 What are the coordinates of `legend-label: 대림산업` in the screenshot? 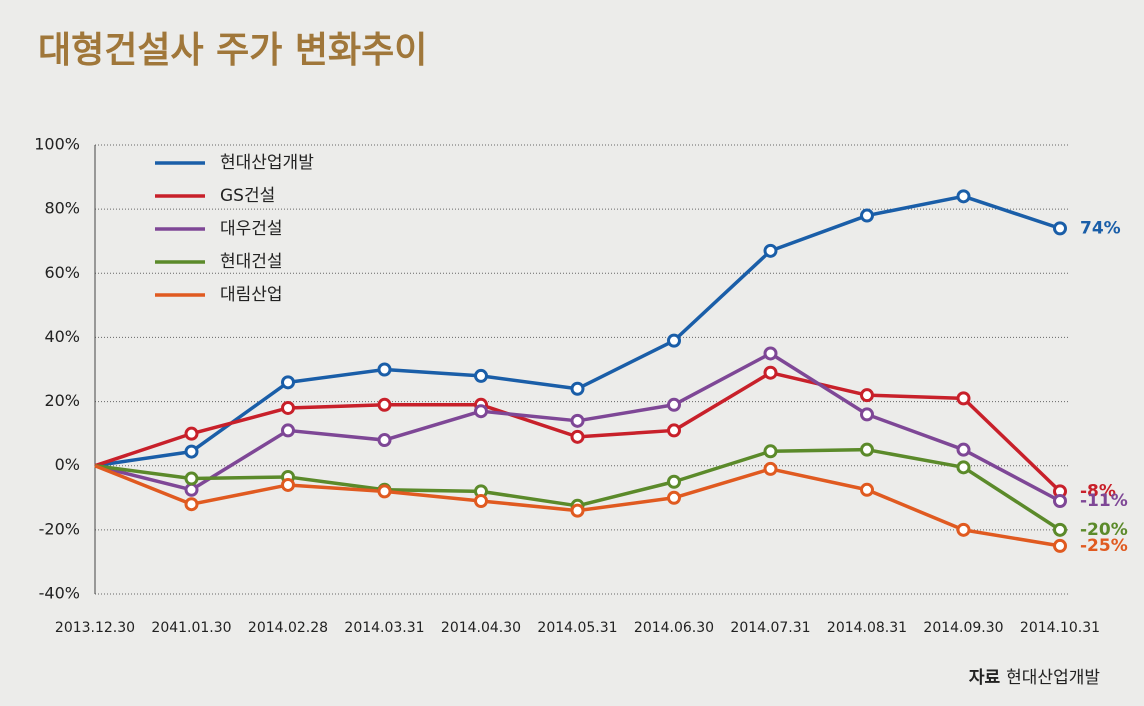 It's located at (251, 295).